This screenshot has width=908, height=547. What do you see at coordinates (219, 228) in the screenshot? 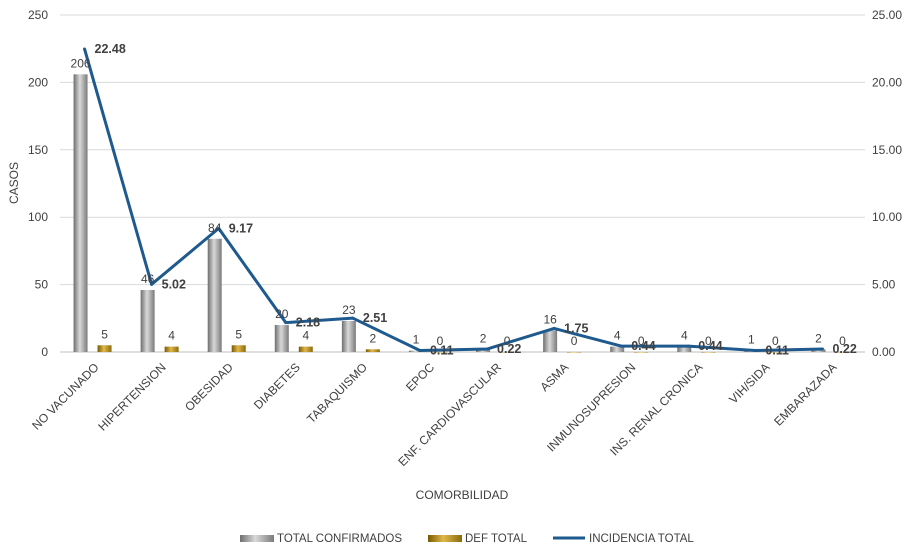
I see `point-incidencia-total-obesidad` at bounding box center [219, 228].